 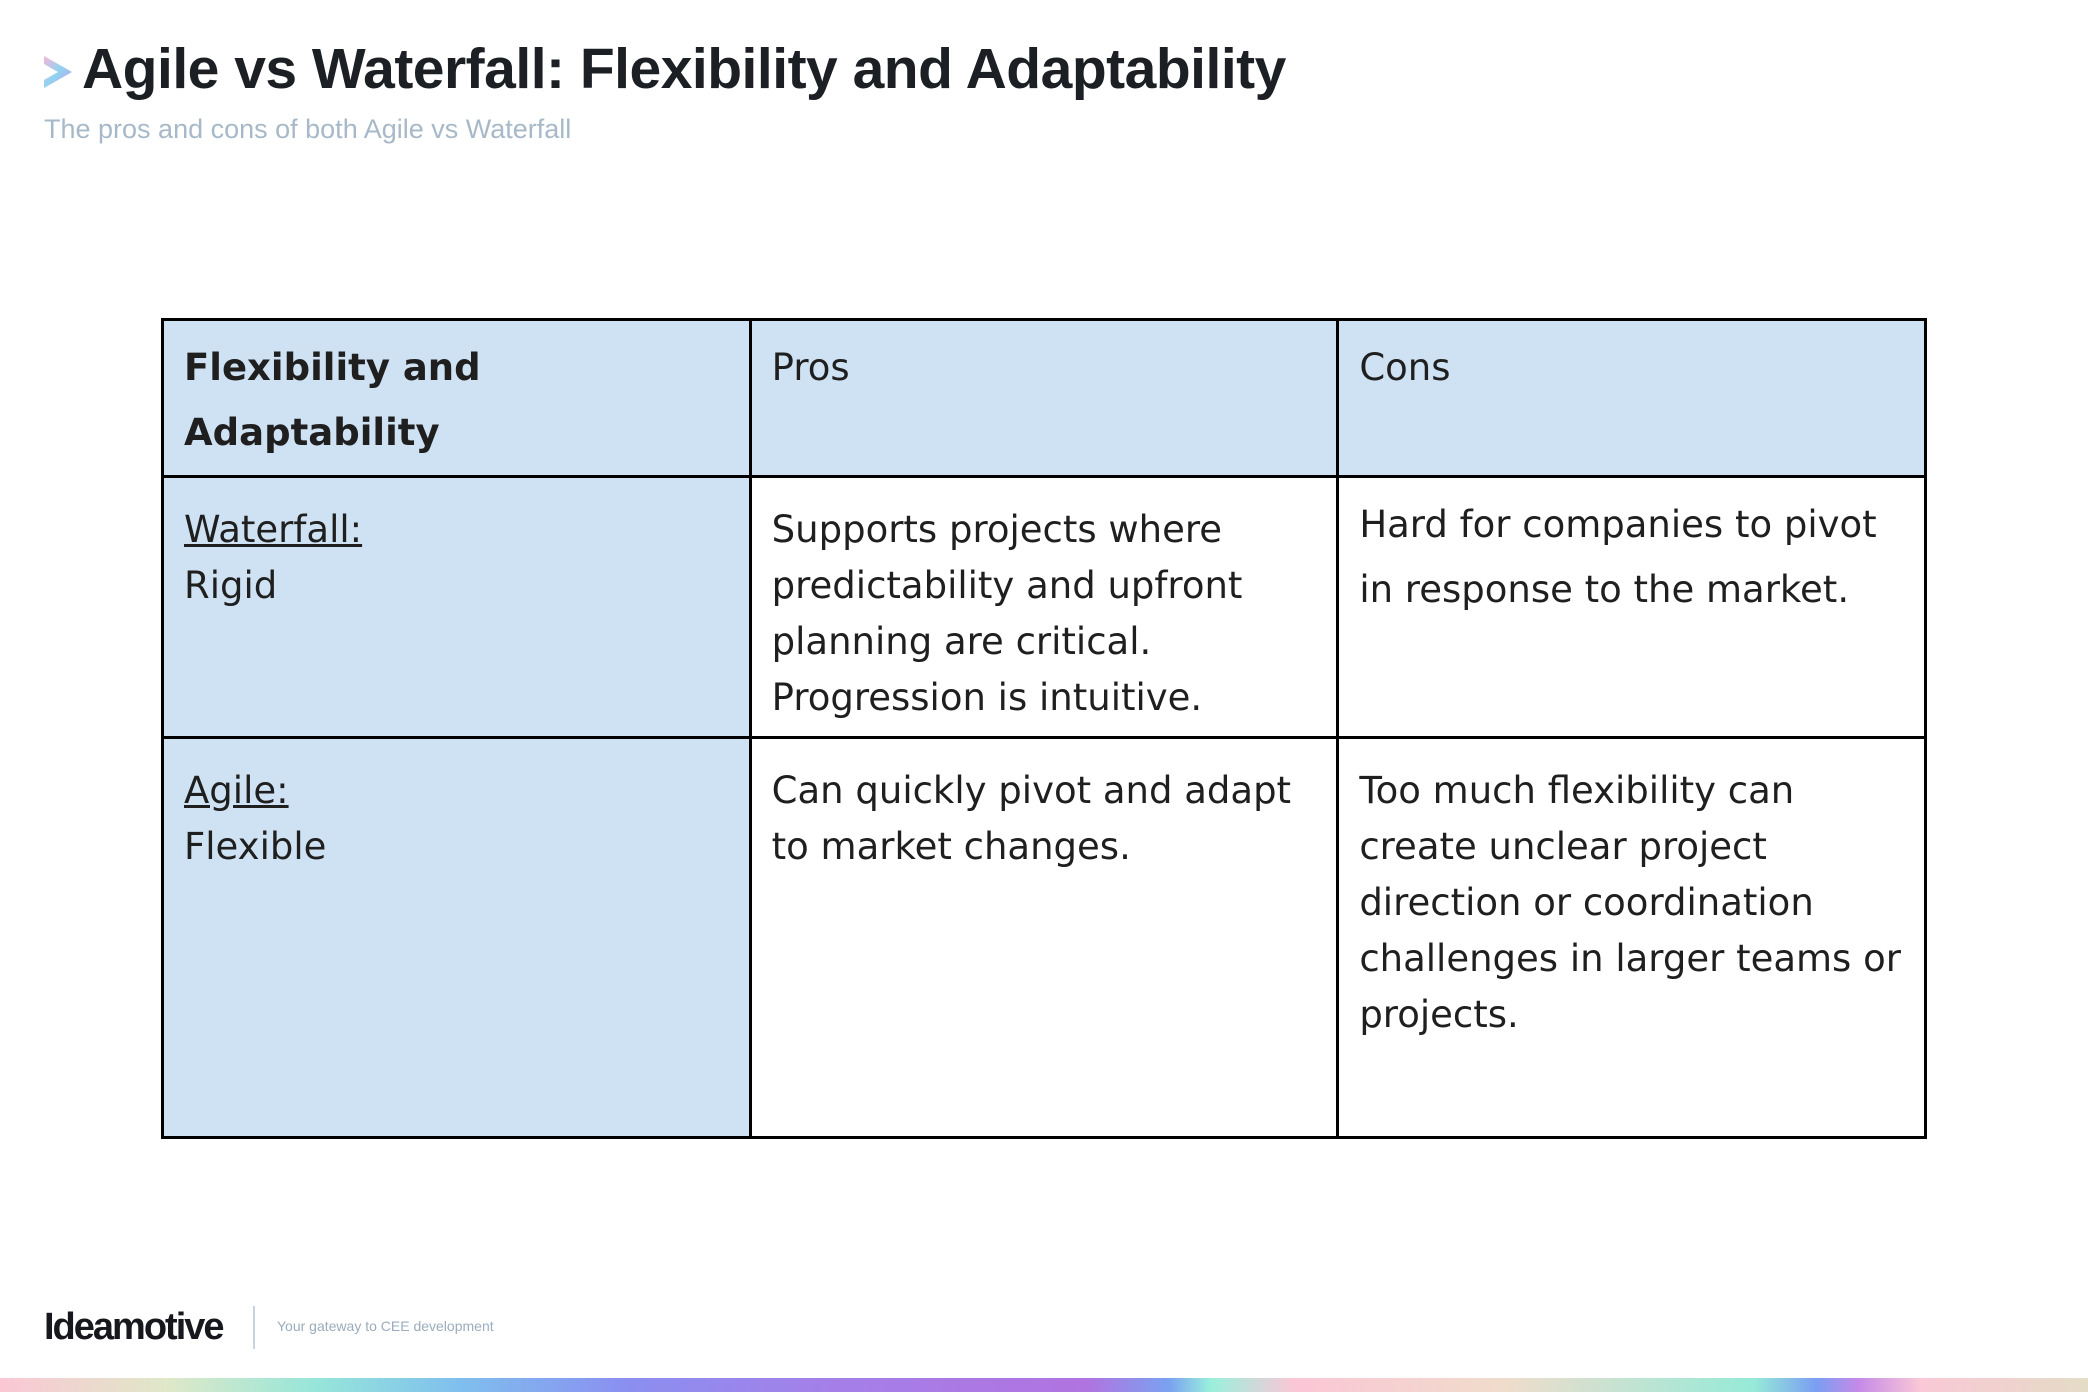 I want to click on header-cell: Pros, so click(x=1044, y=398).